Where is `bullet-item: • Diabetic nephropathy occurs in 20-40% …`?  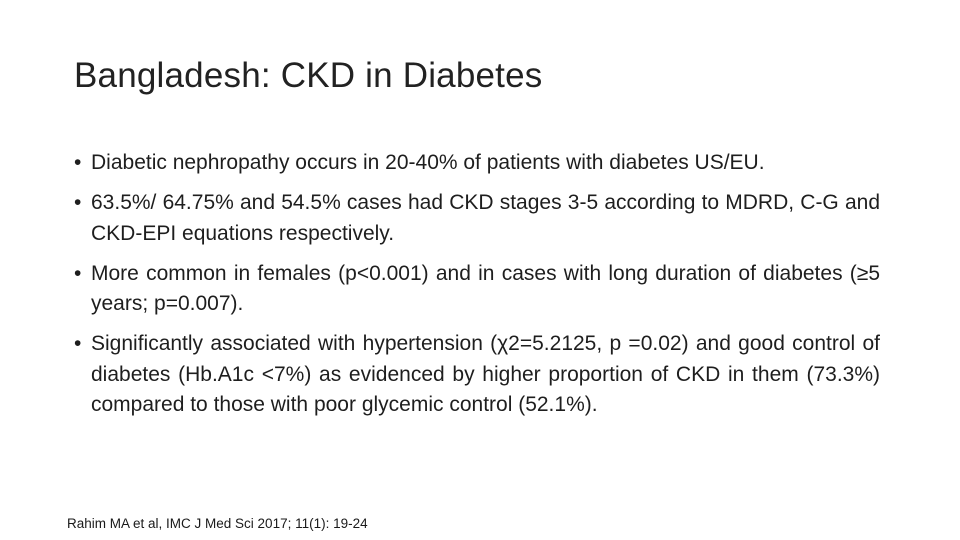
bullet-item: • Diabetic nephropathy occurs in 20-40% … is located at coordinates (477, 163).